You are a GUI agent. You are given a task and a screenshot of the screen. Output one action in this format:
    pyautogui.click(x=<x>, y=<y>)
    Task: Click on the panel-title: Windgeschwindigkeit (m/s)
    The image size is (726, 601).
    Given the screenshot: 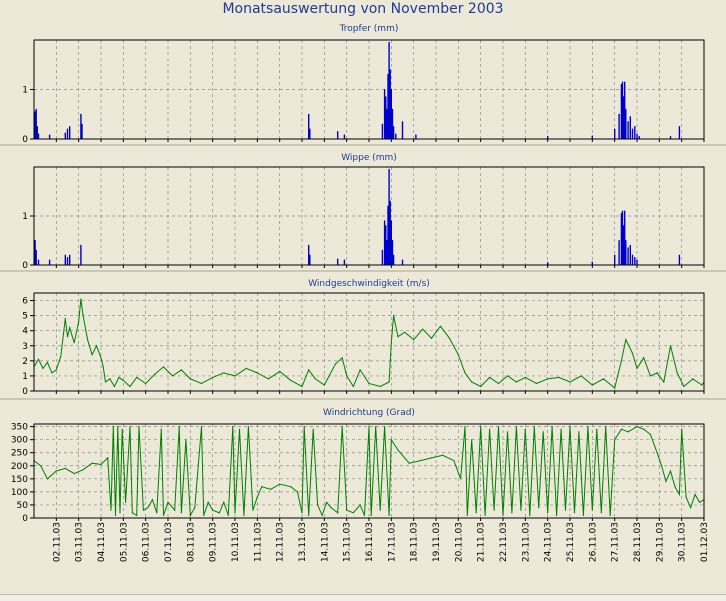 What is the action you would take?
    pyautogui.click(x=369, y=284)
    